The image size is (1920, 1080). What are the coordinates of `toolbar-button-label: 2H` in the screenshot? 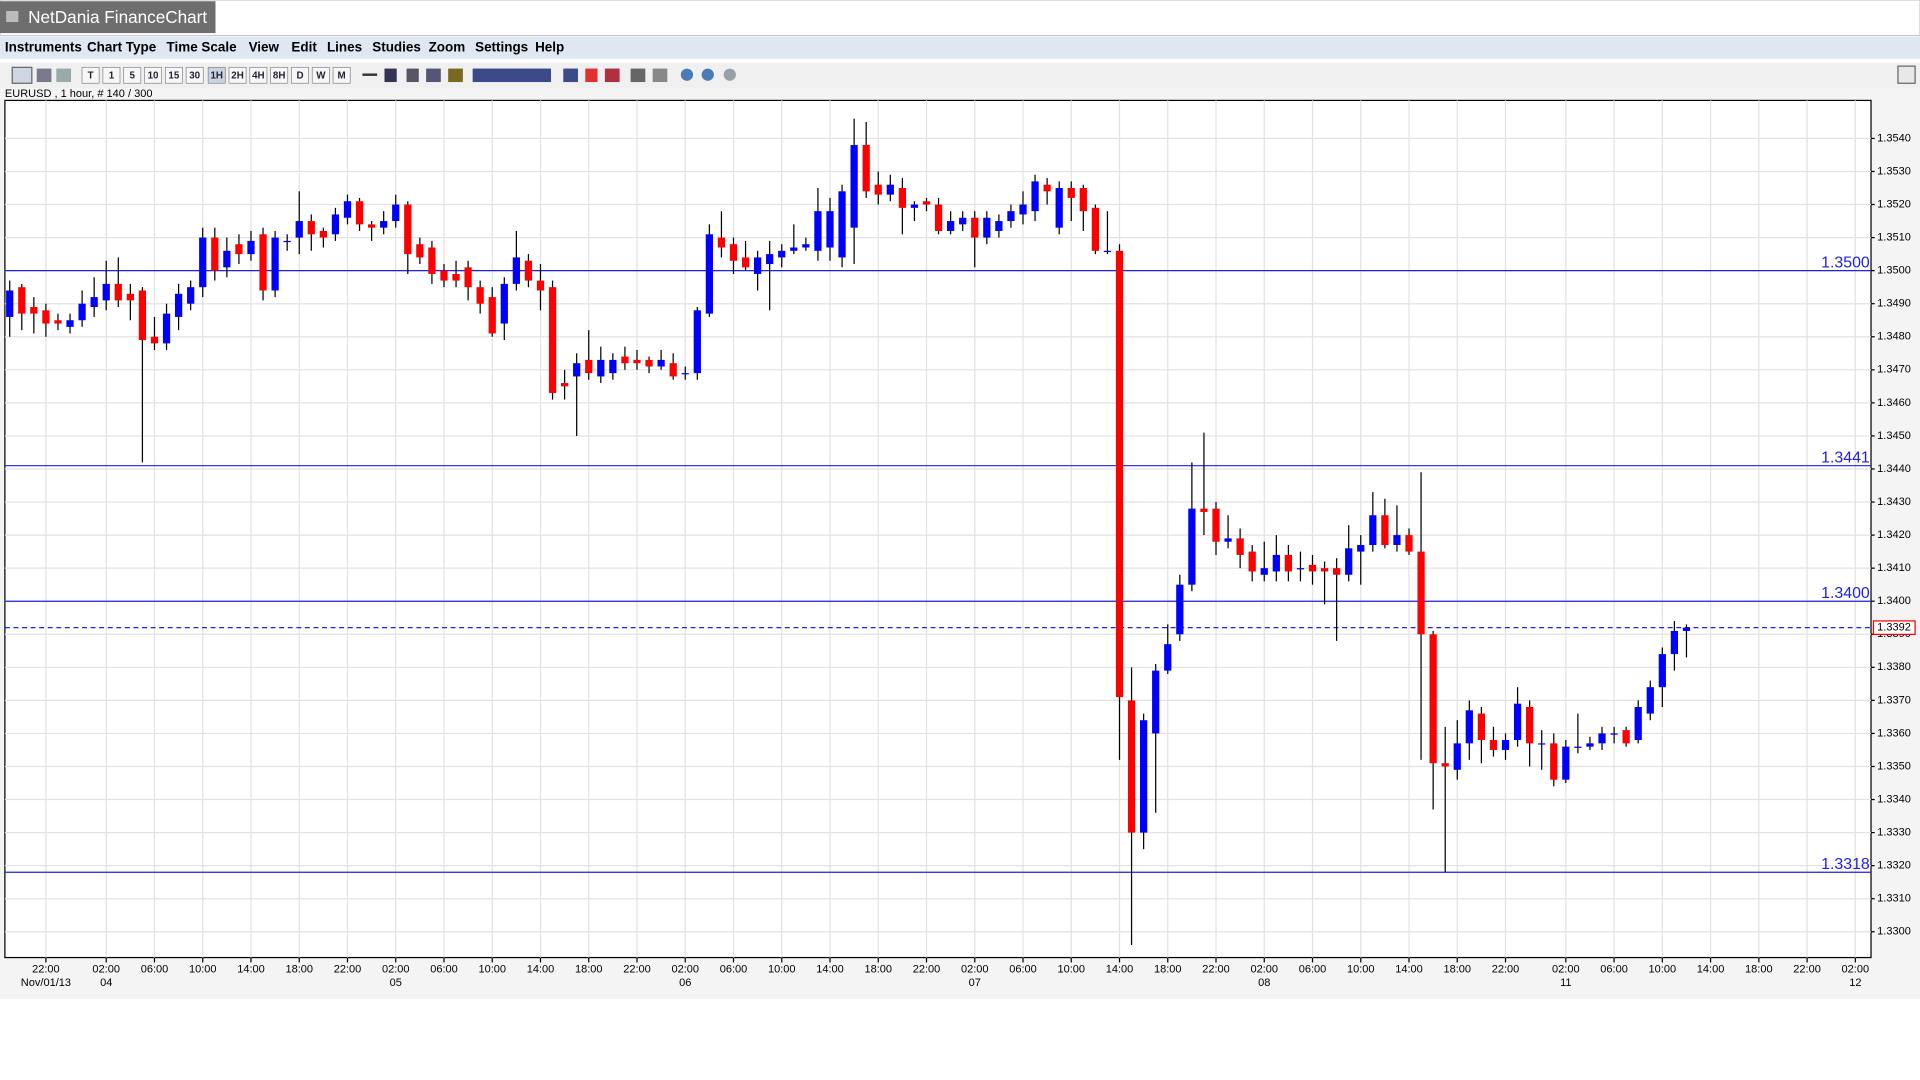 It's located at (237, 76).